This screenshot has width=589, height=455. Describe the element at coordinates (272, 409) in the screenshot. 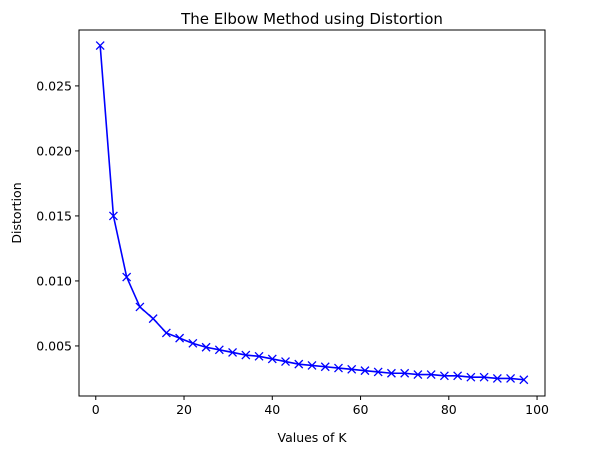

I see `x-tick-label: 40` at that location.